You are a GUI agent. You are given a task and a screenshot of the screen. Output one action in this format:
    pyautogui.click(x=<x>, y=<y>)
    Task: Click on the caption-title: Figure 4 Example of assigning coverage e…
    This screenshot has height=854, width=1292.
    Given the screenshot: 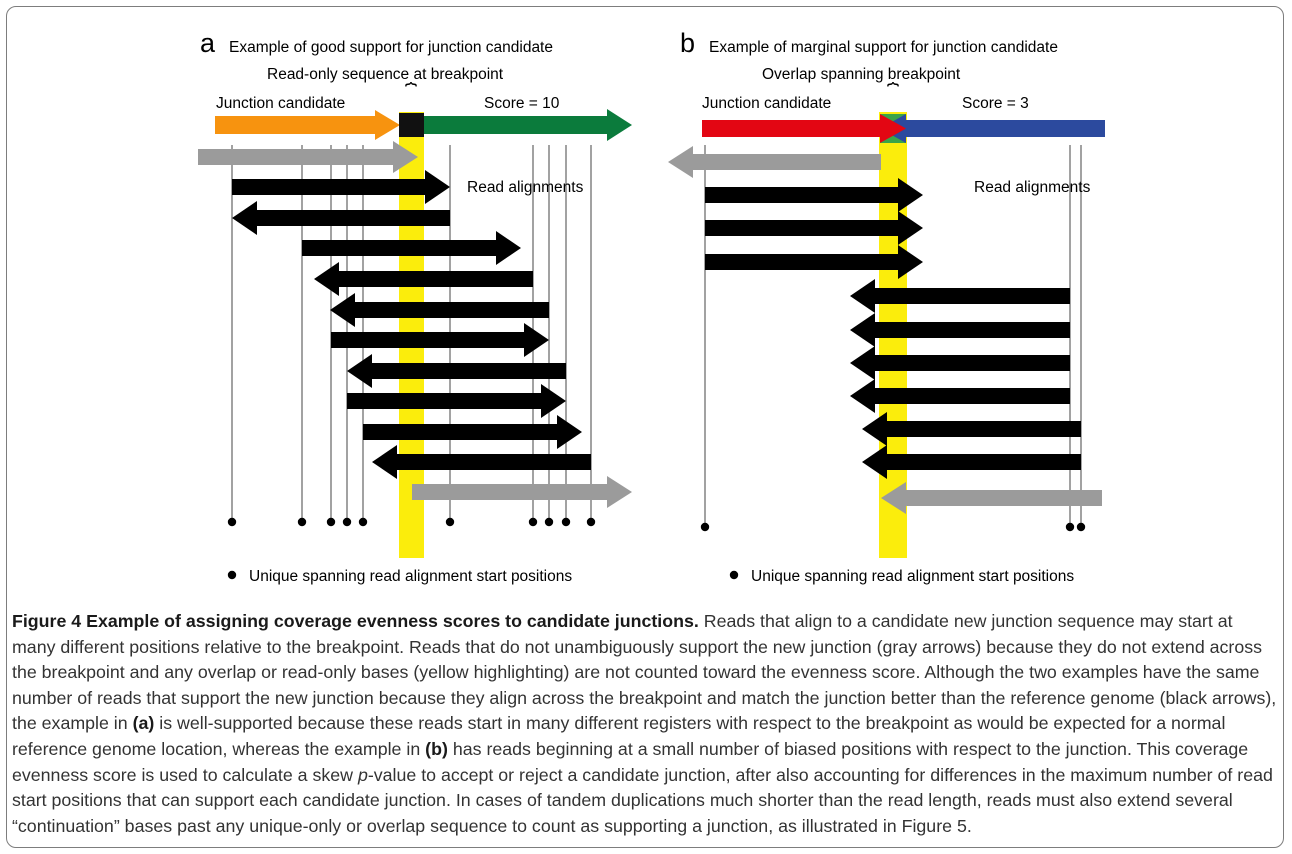 What is the action you would take?
    pyautogui.click(x=355, y=621)
    